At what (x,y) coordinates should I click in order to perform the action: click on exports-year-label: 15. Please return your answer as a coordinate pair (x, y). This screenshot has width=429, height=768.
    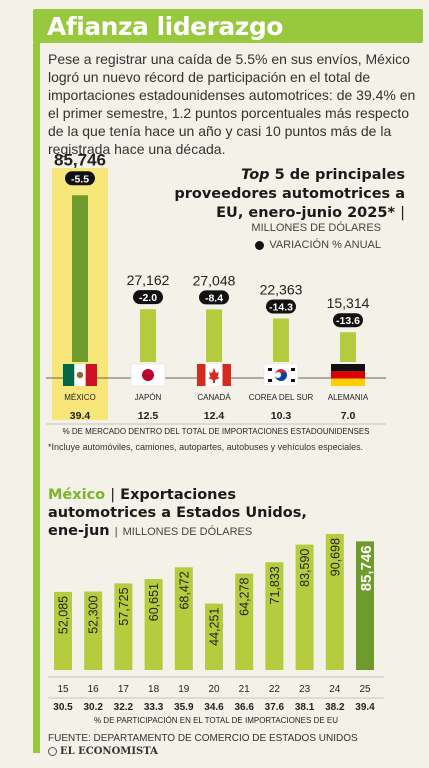
    Looking at the image, I should click on (63, 689).